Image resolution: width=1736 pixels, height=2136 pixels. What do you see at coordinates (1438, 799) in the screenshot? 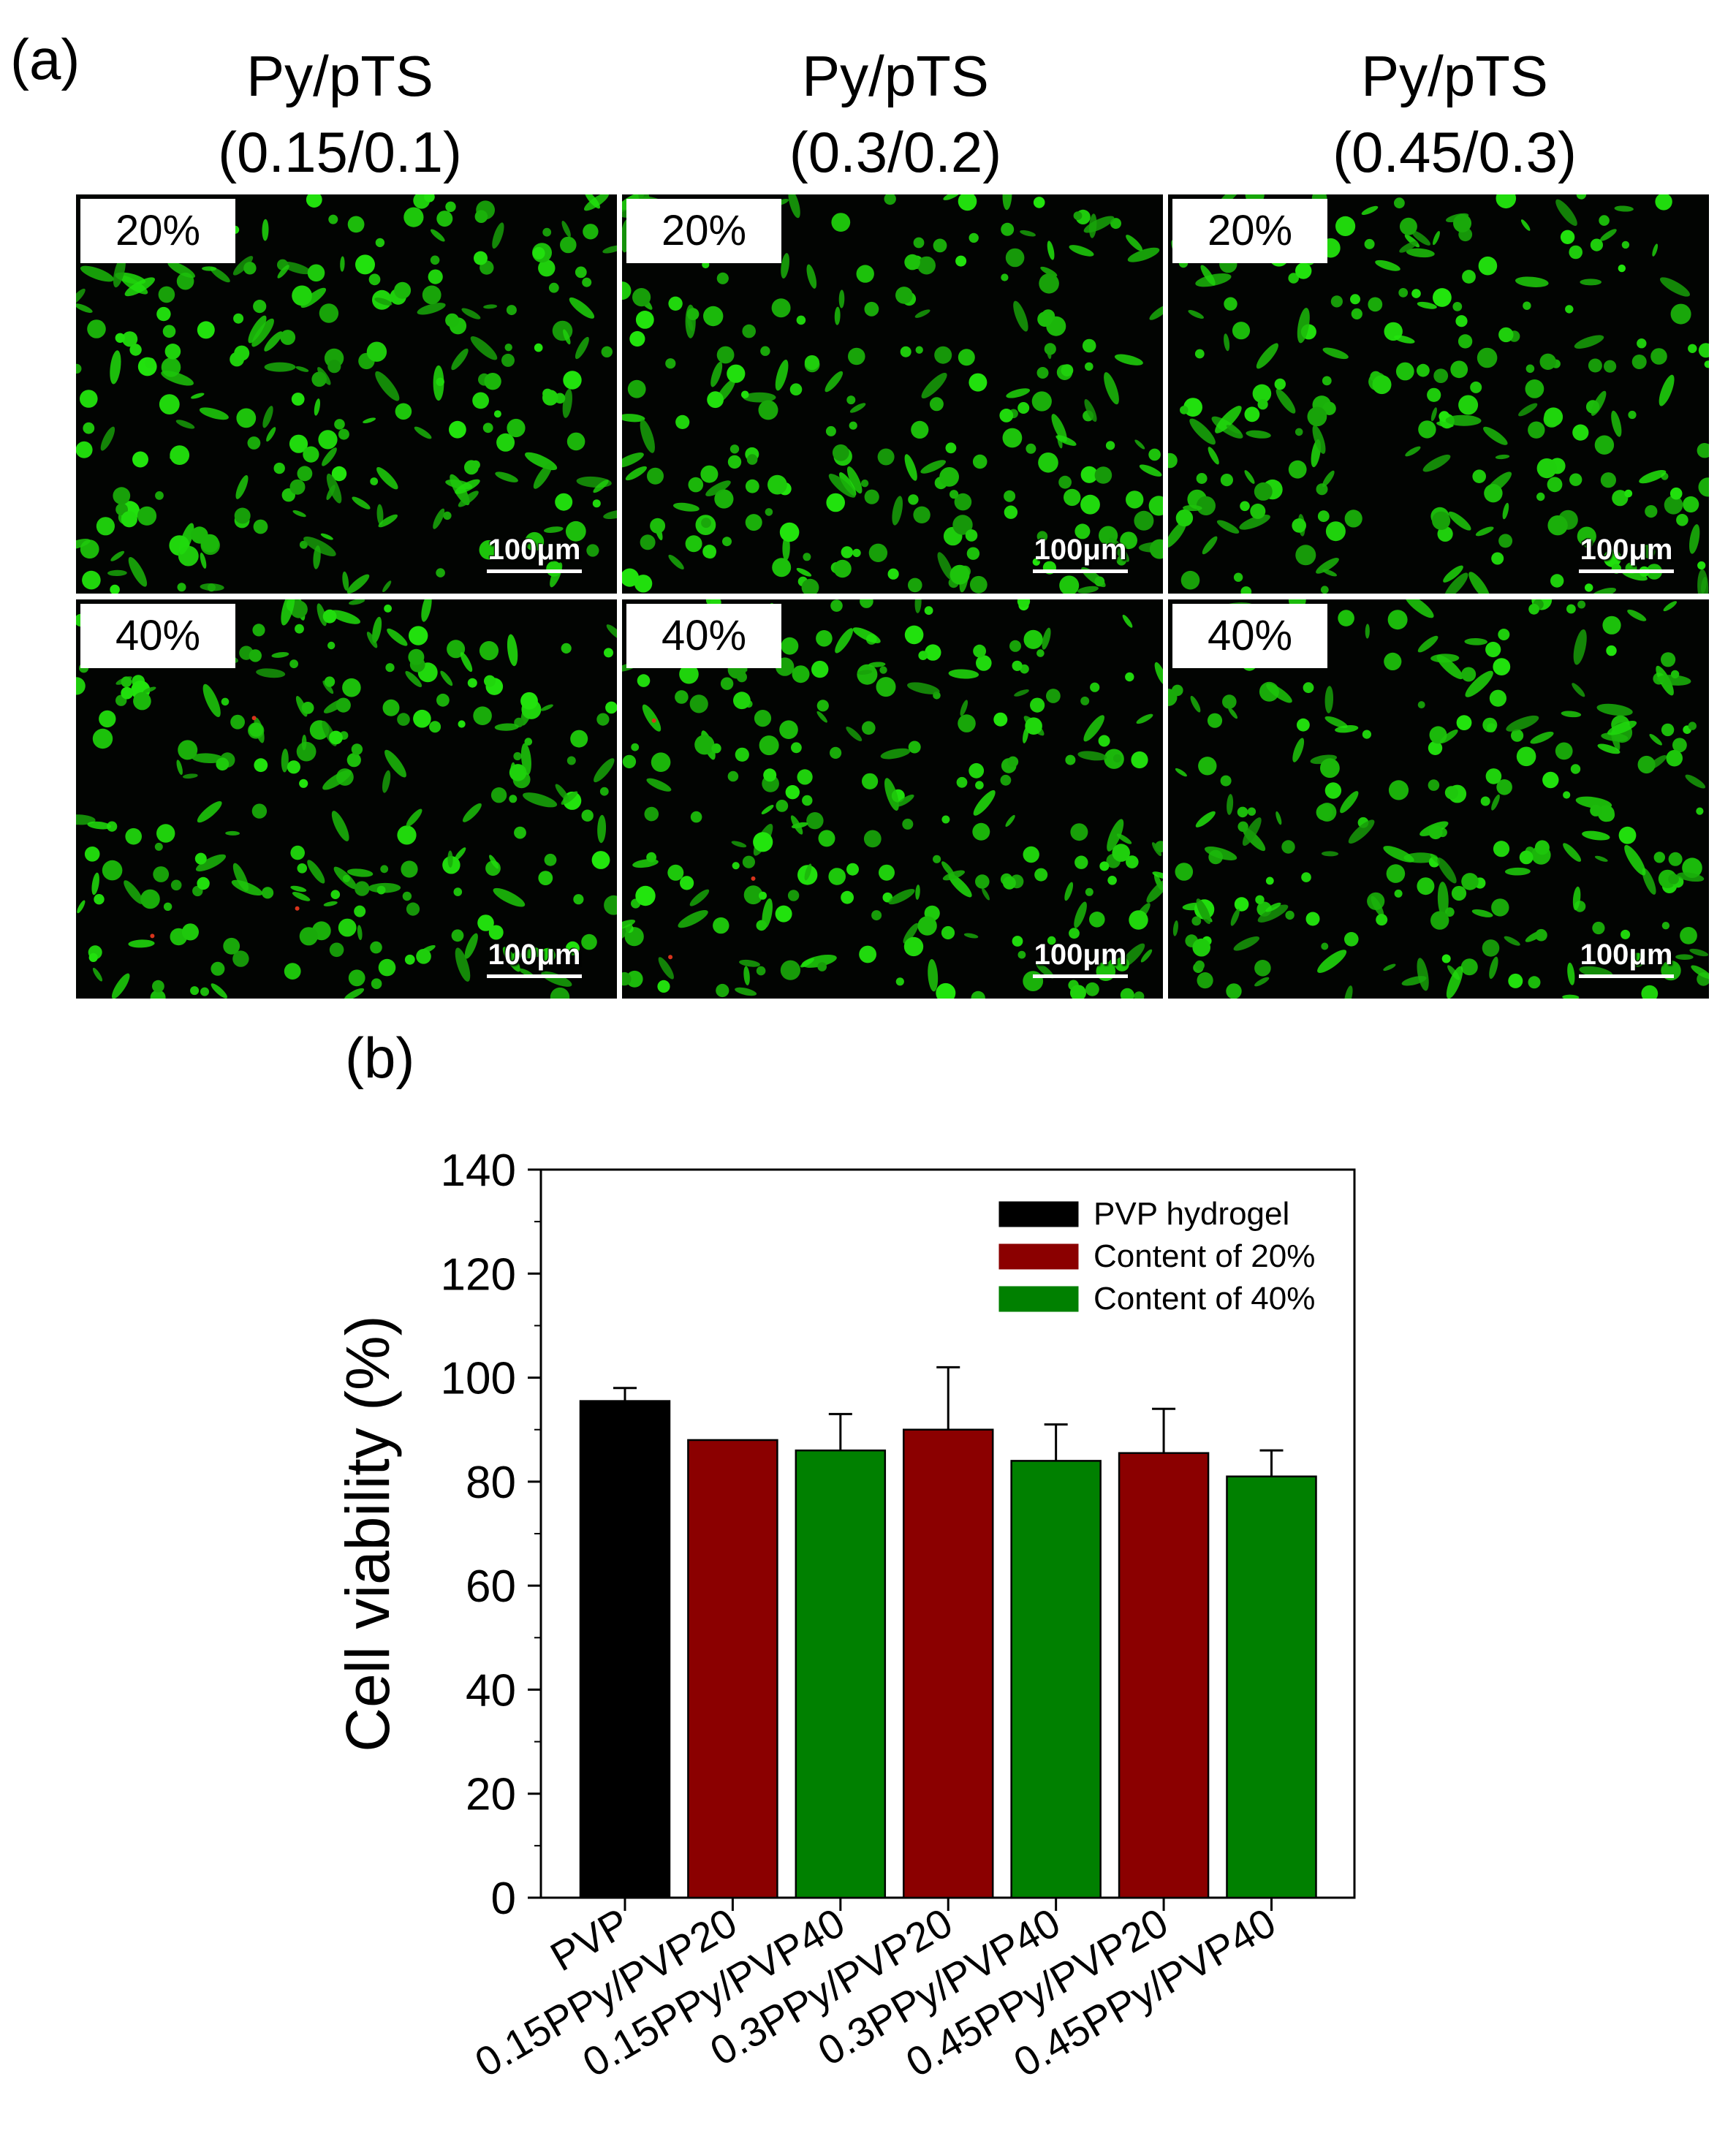
I see `cell-cluster` at bounding box center [1438, 799].